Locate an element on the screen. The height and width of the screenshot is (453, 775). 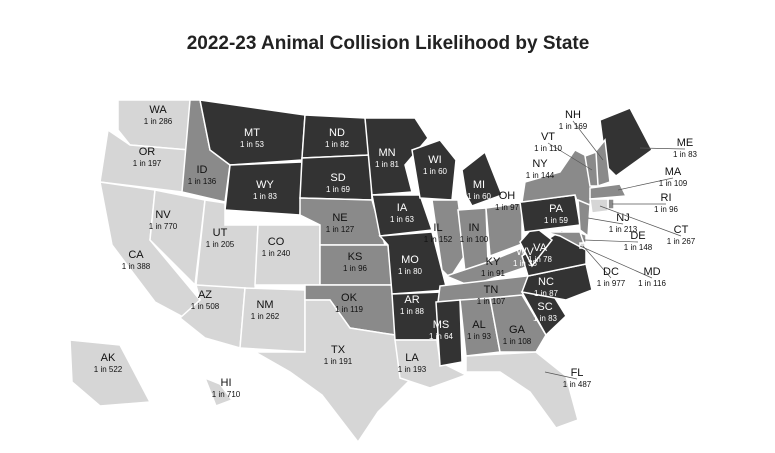
state-name: CT is located at coordinates (681, 230).